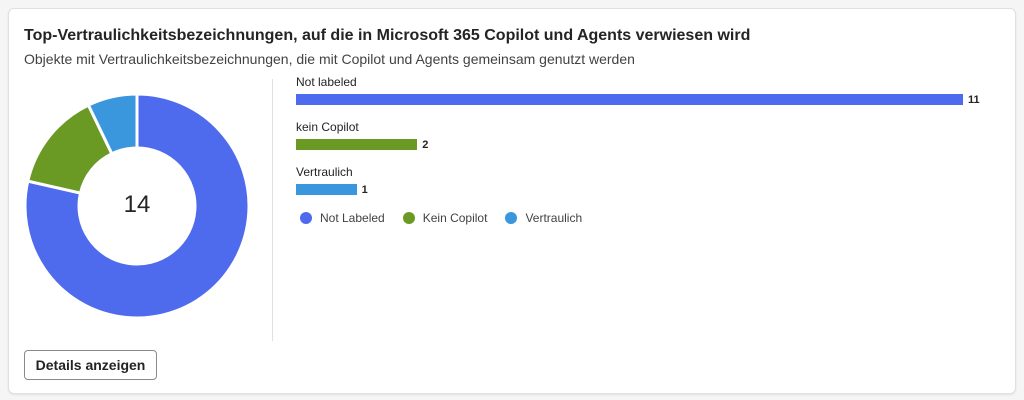 The width and height of the screenshot is (1024, 400). Describe the element at coordinates (90, 365) in the screenshot. I see `details-button: Details anzeigen` at that location.